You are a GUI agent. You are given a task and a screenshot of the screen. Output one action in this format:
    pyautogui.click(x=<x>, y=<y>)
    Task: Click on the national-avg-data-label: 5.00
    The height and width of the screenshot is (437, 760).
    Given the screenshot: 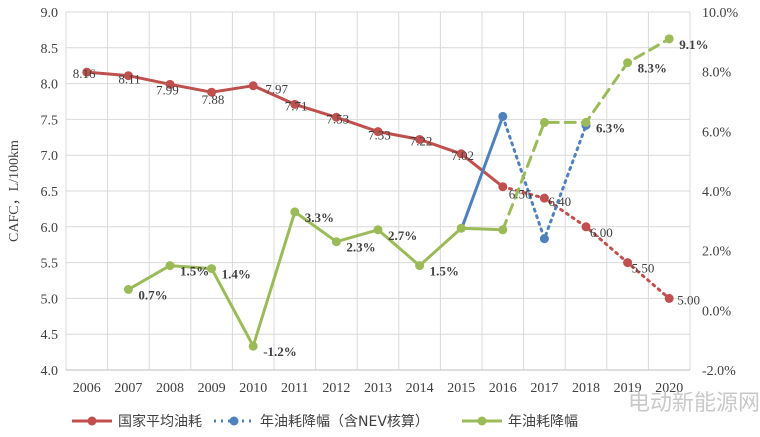 What is the action you would take?
    pyautogui.click(x=688, y=299)
    